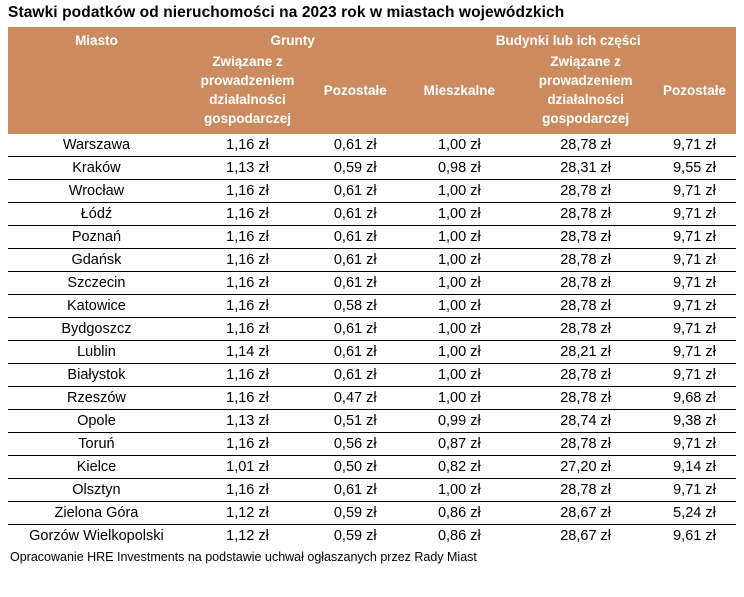 This screenshot has height=597, width=744. I want to click on city-cell: Łódź, so click(96, 214).